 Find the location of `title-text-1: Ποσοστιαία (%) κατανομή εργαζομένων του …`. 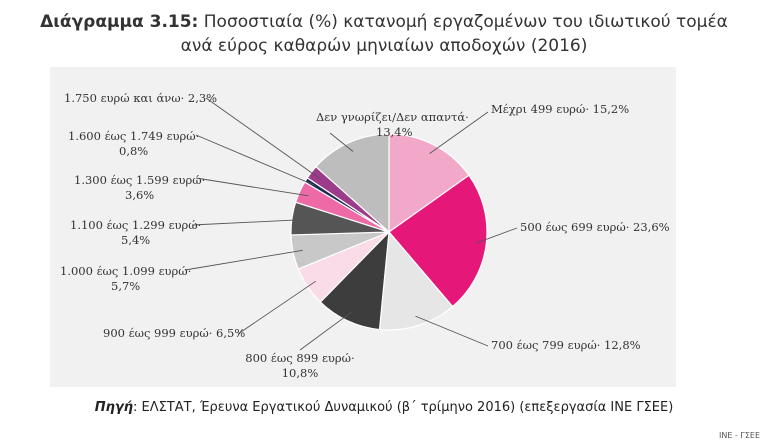

title-text-1: Ποσοστιαία (%) κατανομή εργαζομένων του … is located at coordinates (465, 22).